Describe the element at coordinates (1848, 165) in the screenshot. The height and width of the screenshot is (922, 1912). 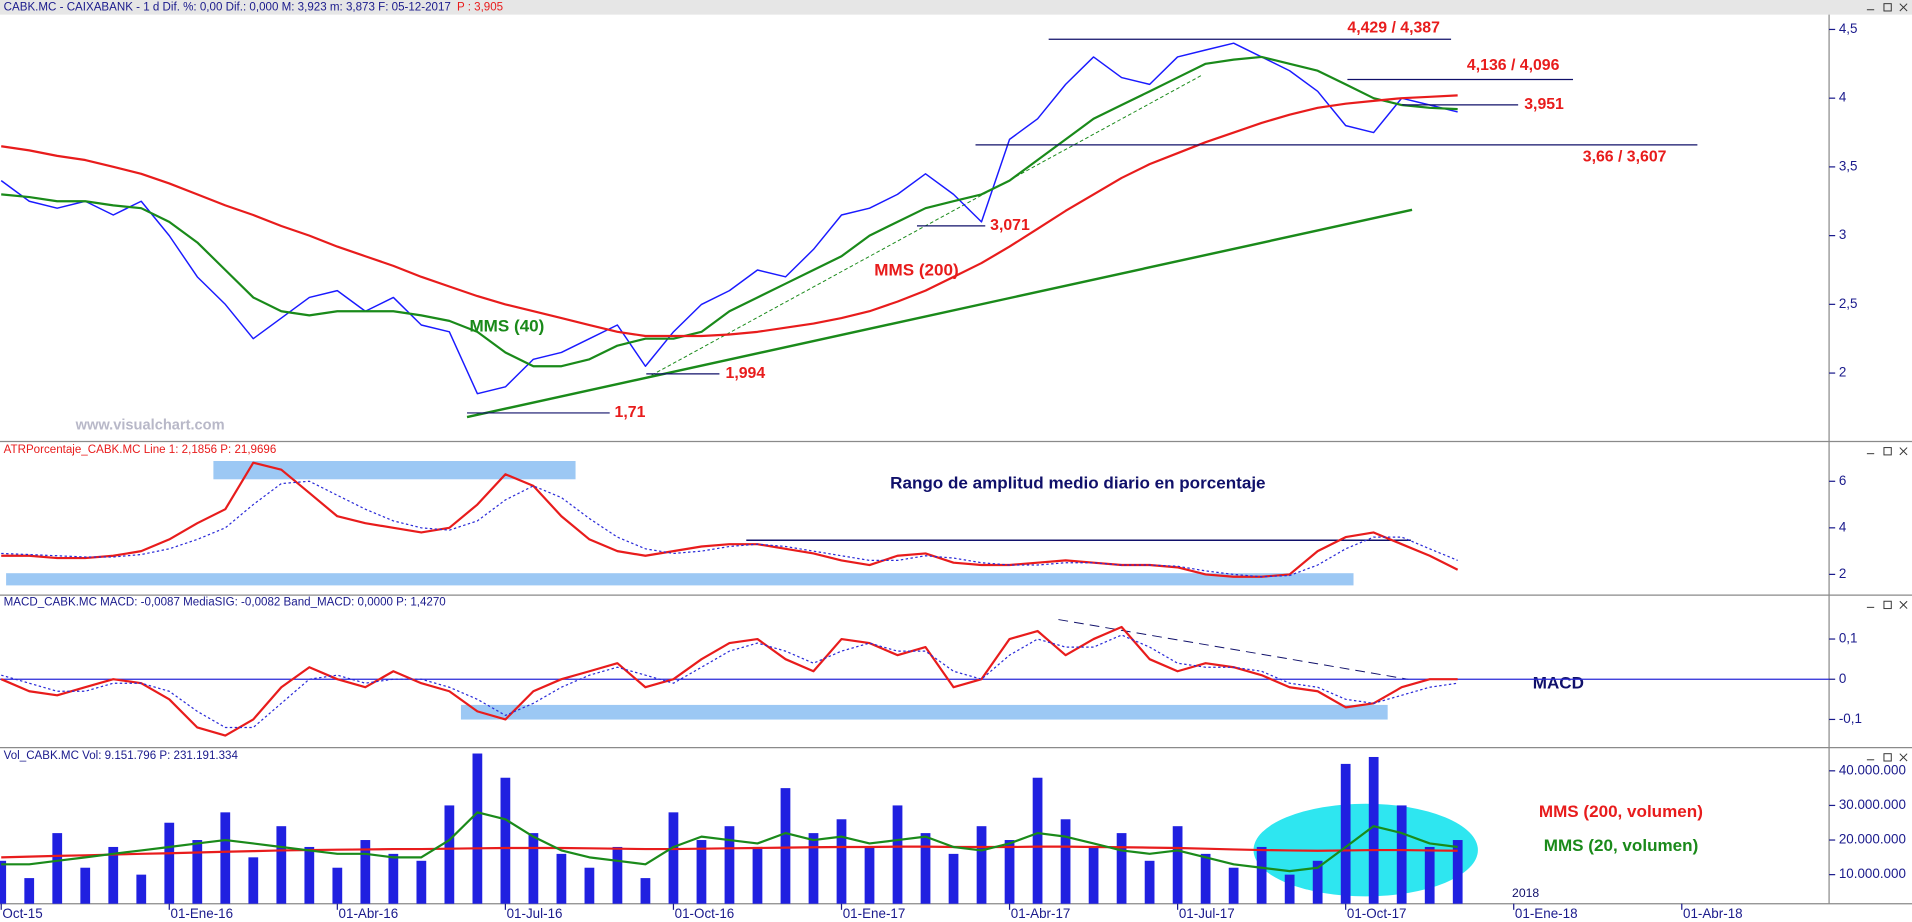
I see `y-tick-label: 3,5` at that location.